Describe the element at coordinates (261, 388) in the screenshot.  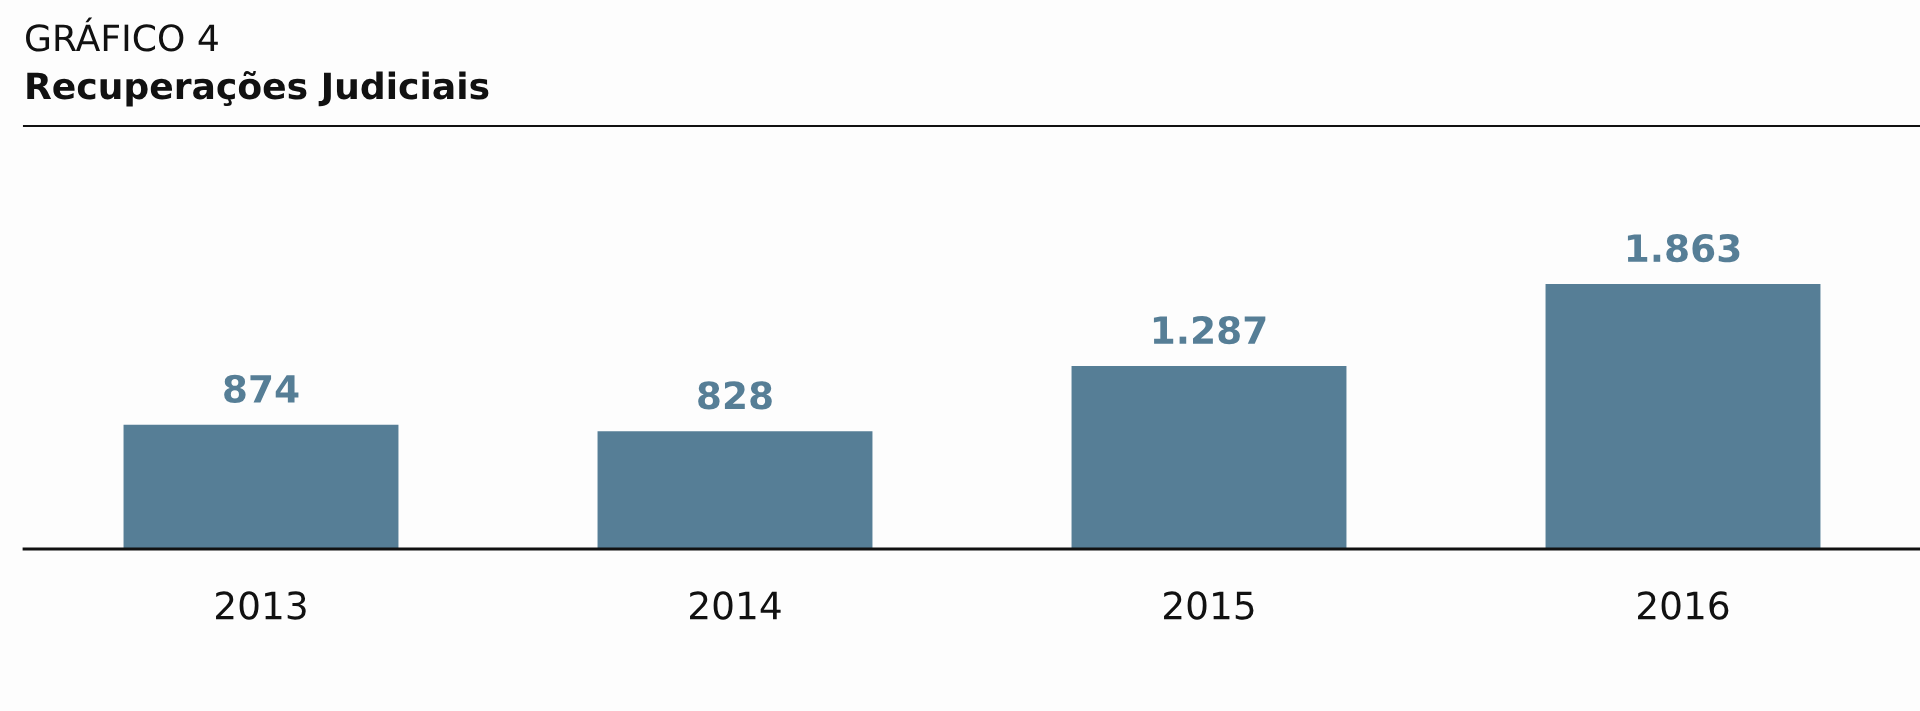
I see `data-label: 874` at that location.